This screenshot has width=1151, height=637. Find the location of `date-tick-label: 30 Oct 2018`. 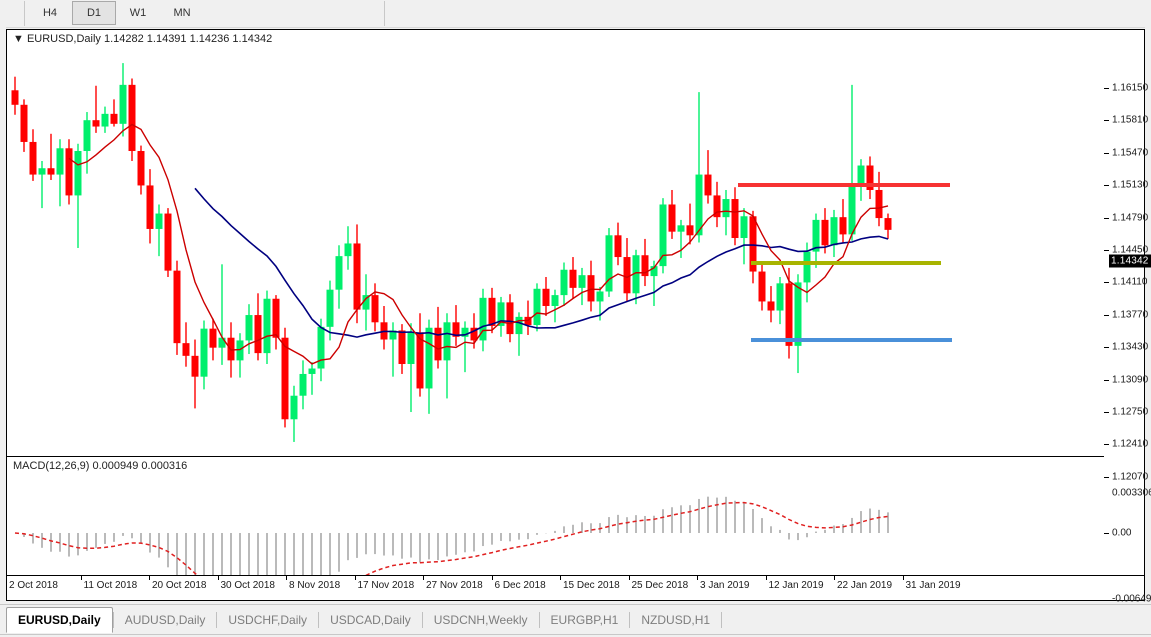

date-tick-label: 30 Oct 2018 is located at coordinates (247, 585).